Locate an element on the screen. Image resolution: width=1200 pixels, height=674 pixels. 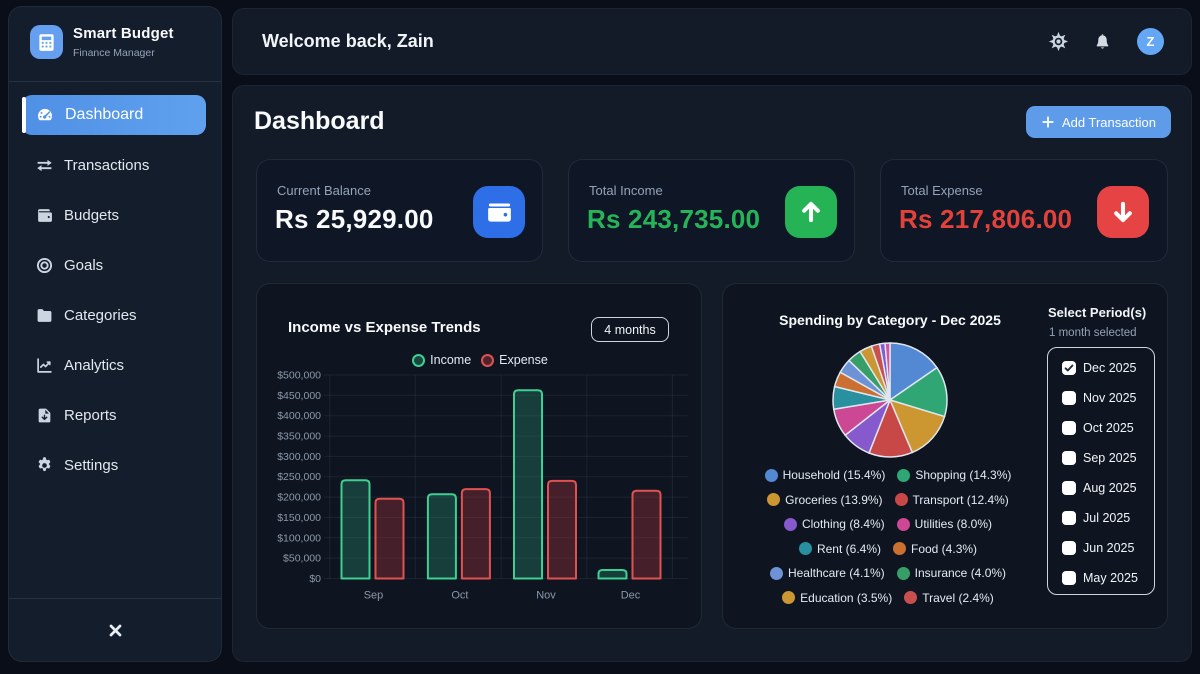
svg-text: $0 is located at coordinates (315, 579).